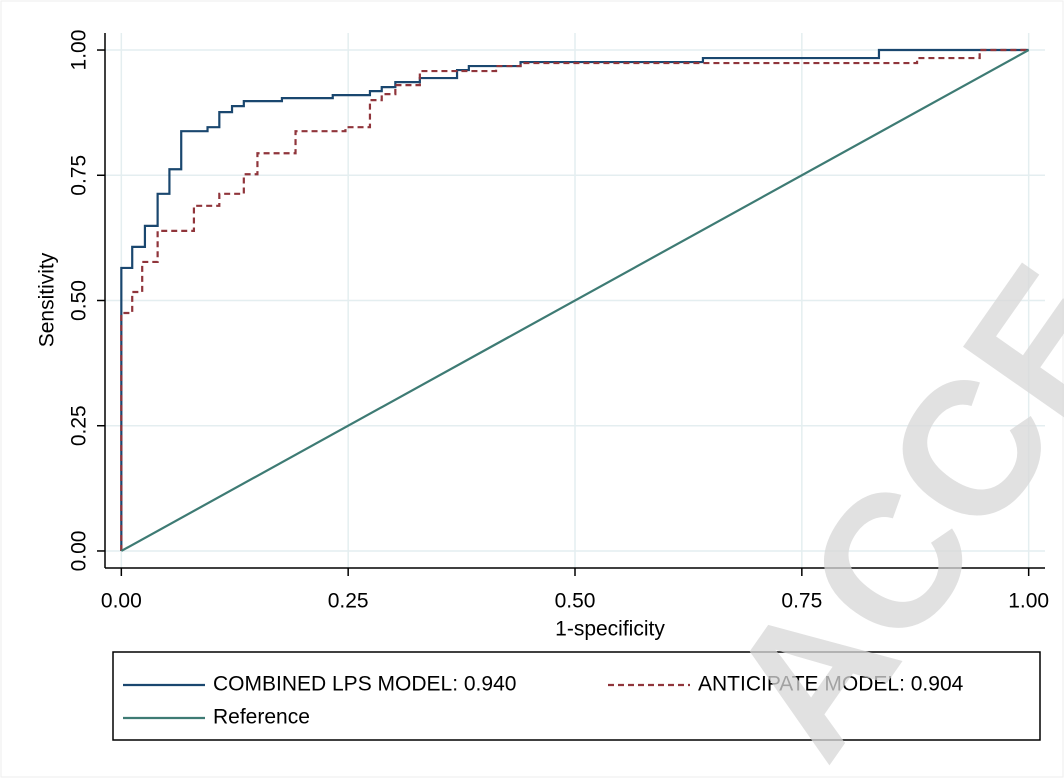  Describe the element at coordinates (575, 601) in the screenshot. I see `x-tick-label: 0.50` at that location.